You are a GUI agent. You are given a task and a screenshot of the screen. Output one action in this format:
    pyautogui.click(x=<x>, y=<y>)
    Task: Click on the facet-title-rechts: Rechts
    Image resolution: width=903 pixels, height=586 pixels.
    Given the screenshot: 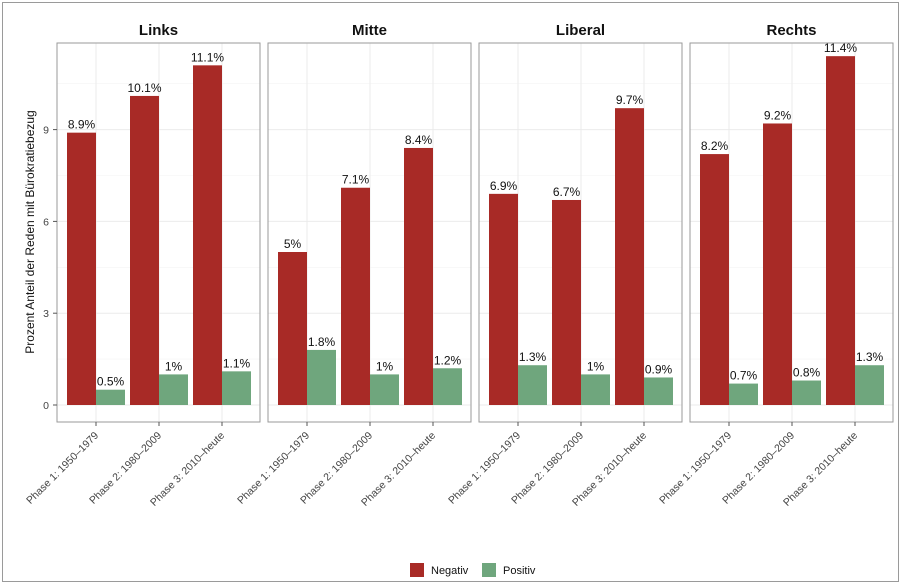 What is the action you would take?
    pyautogui.click(x=791, y=30)
    